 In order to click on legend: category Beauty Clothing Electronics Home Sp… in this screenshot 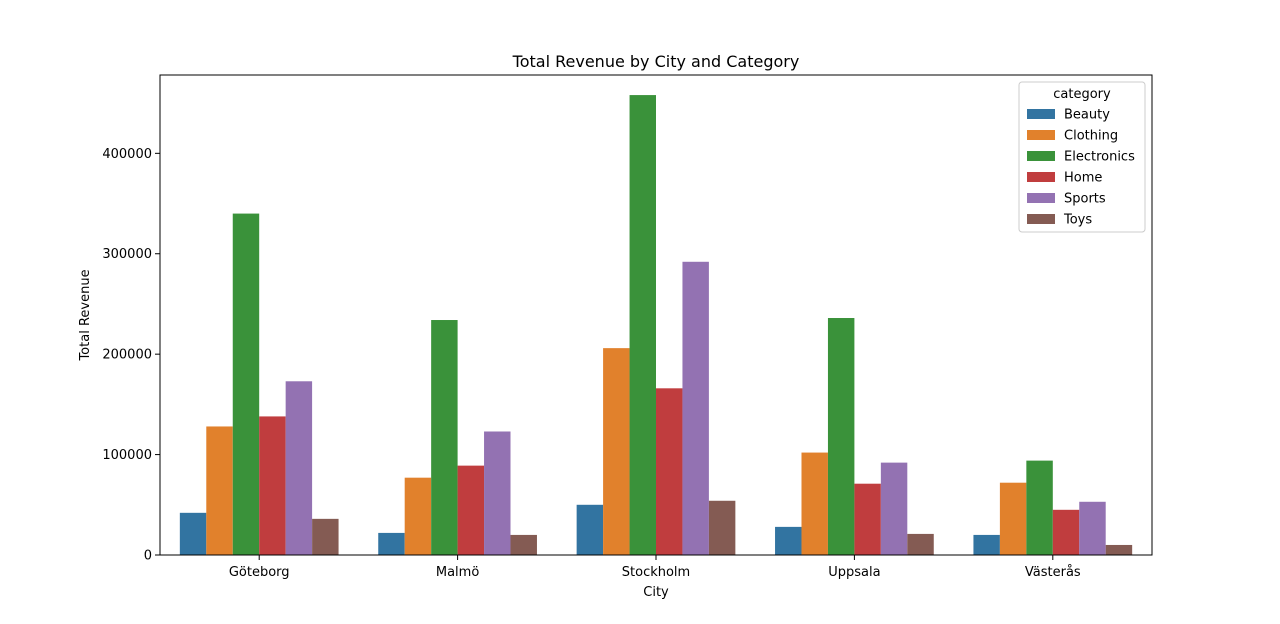, I will do `click(1082, 157)`.